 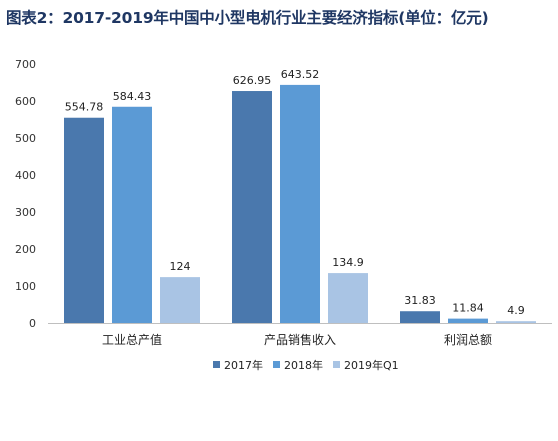 What do you see at coordinates (252, 80) in the screenshot?
I see `data-label: 626.95` at bounding box center [252, 80].